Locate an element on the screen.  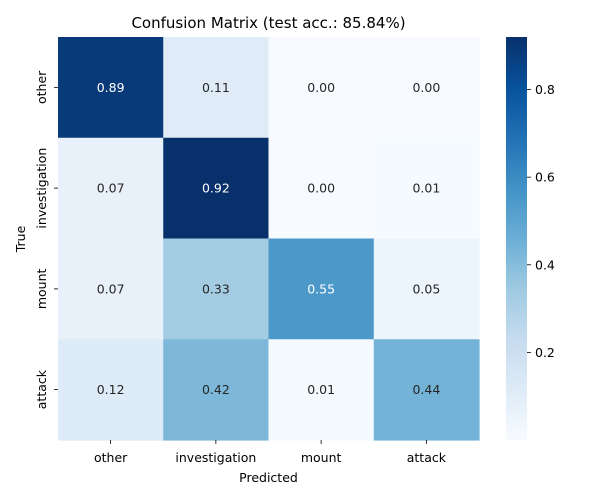
x-axis-ticks: other investigation mount attack is located at coordinates (270, 452).